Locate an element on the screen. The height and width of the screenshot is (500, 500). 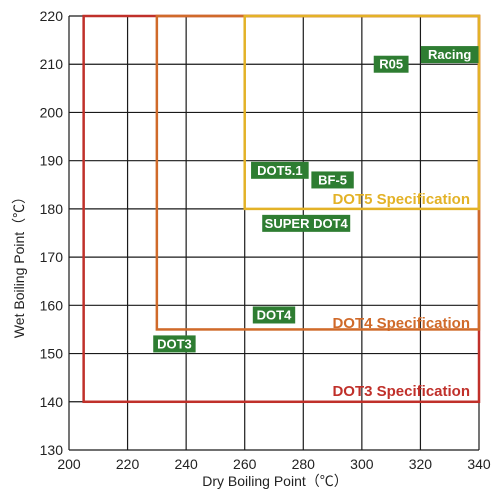
product-label: Racing is located at coordinates (449, 54).